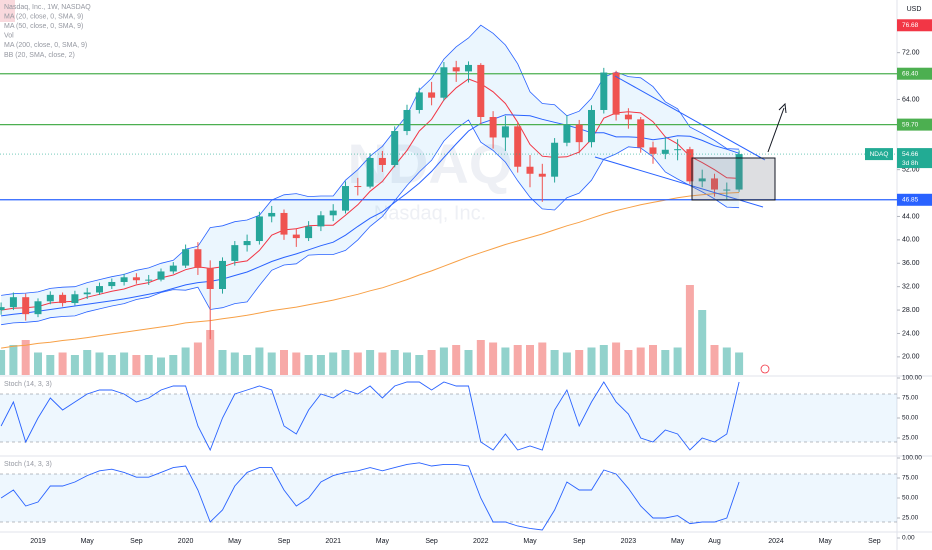  I want to click on tags-layer: 68.40 59.70 46.85 76.68 NDAQ 54.66 3d 8h, so click(898, 112).